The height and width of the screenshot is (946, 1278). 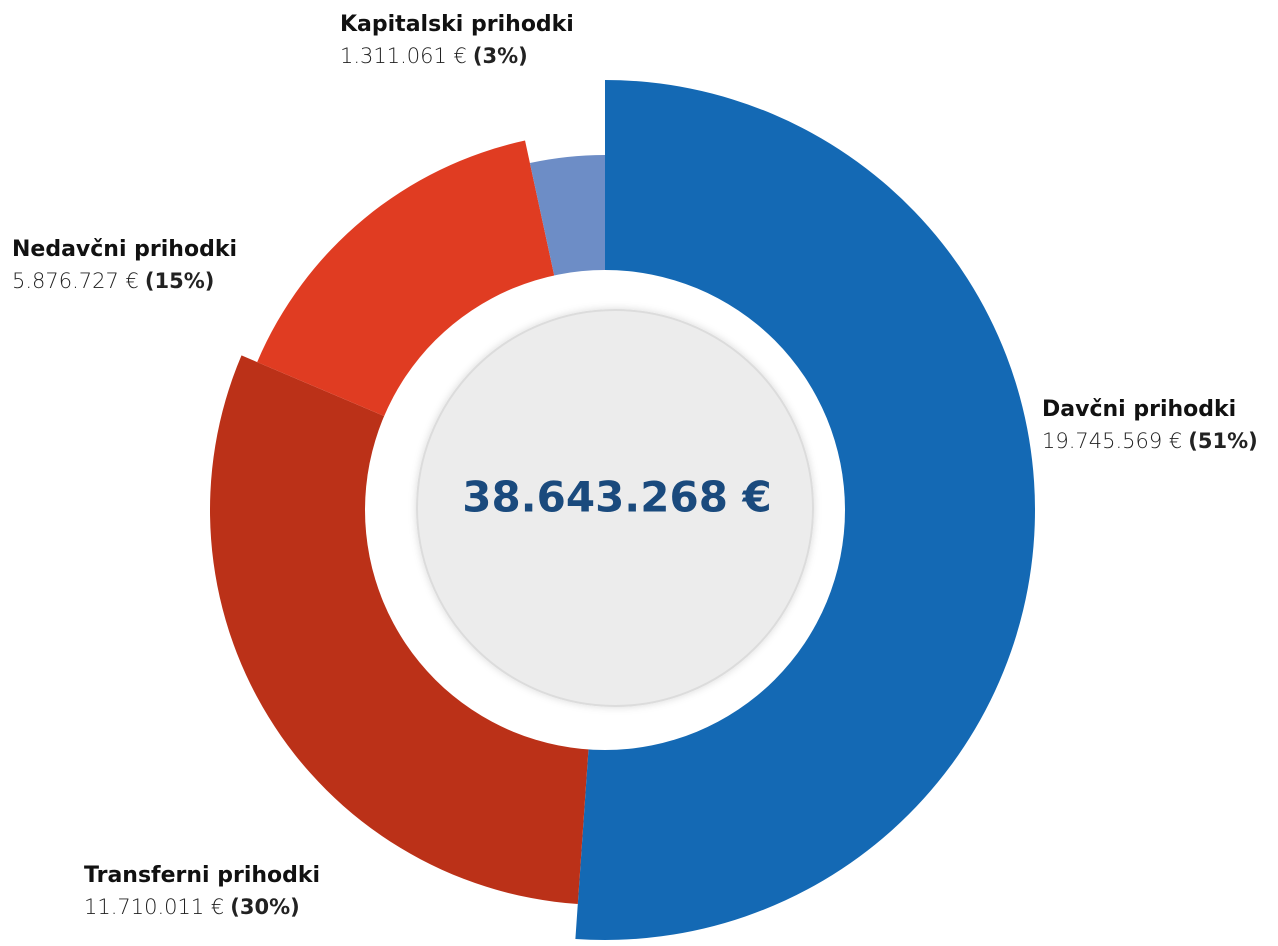 What do you see at coordinates (75, 281) in the screenshot?
I see `value-text: 5.876.727 €` at bounding box center [75, 281].